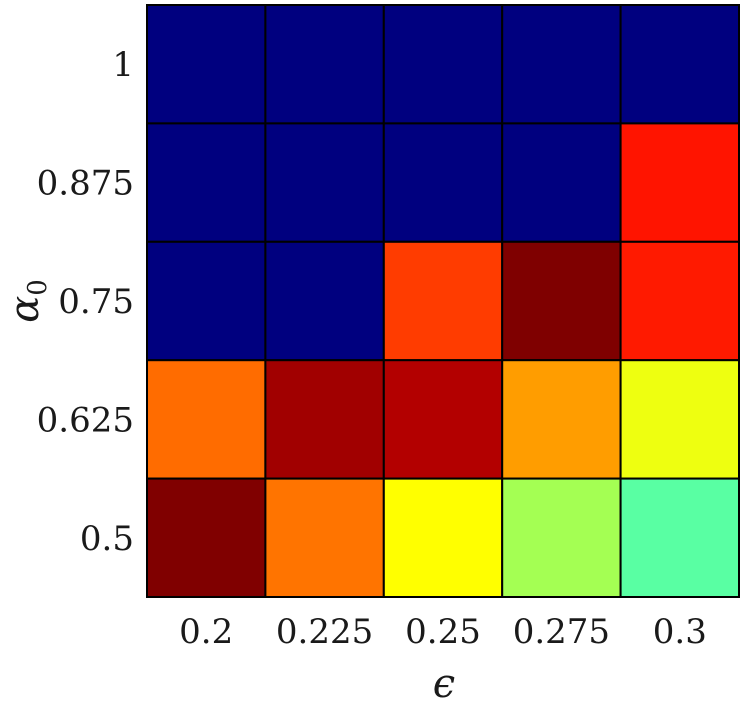  What do you see at coordinates (324, 632) in the screenshot?
I see `x-tick-label: 0.225` at bounding box center [324, 632].